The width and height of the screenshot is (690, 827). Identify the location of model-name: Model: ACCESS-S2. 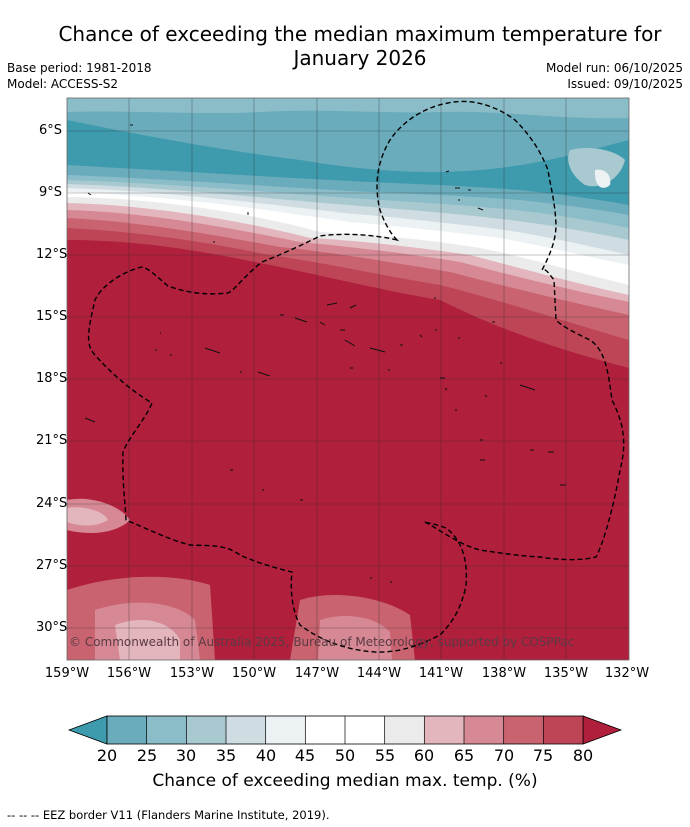
(63, 84).